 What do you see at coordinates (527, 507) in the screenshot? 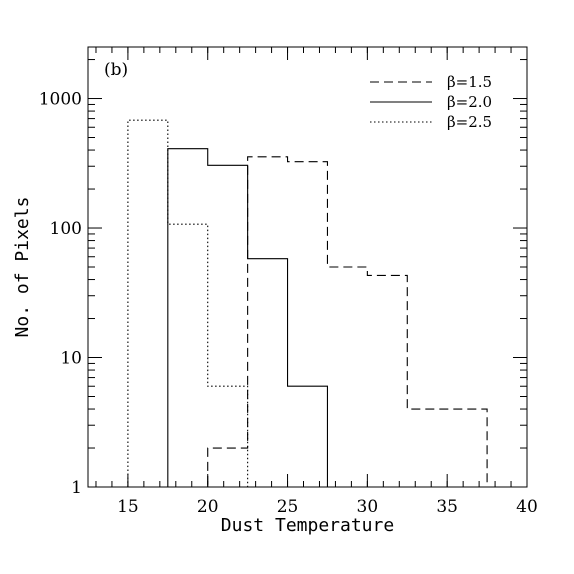
I see `x-tick-label: 40` at bounding box center [527, 507].